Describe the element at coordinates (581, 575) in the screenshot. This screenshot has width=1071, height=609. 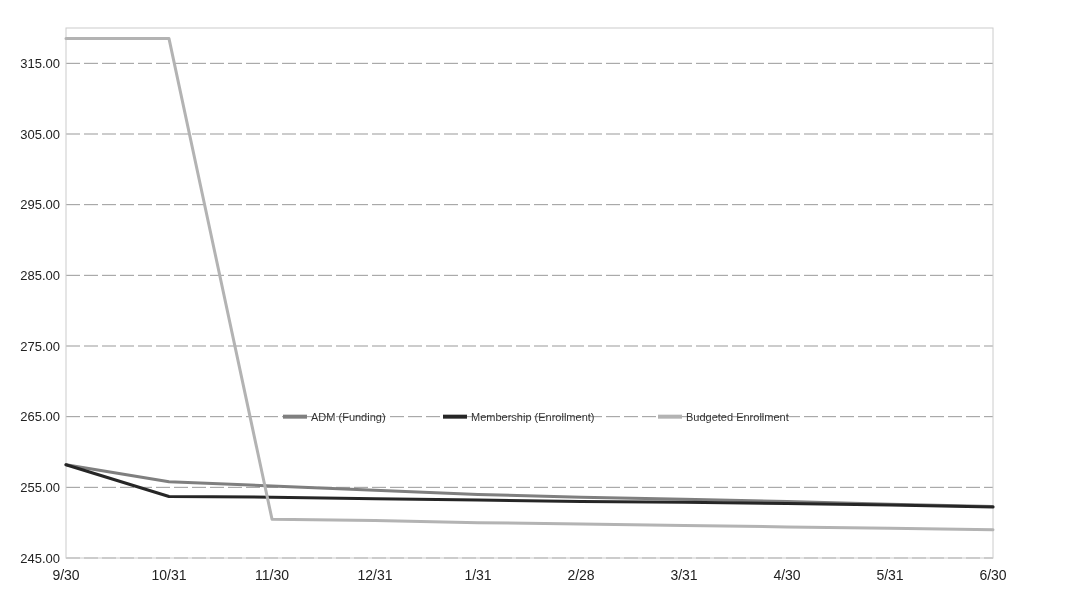
I see `x-tick-label: 2/28` at that location.